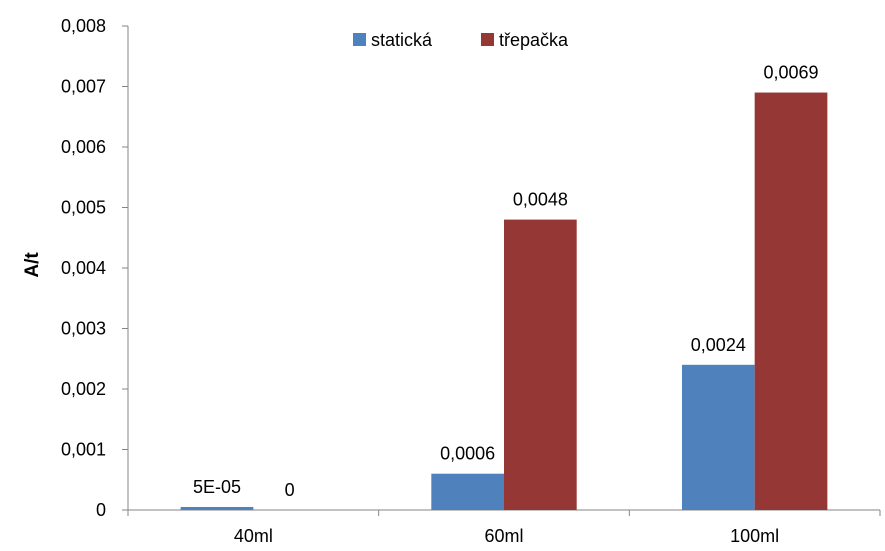 The width and height of the screenshot is (885, 551). Describe the element at coordinates (791, 301) in the screenshot. I see `bar-trepacka-100ml` at that location.